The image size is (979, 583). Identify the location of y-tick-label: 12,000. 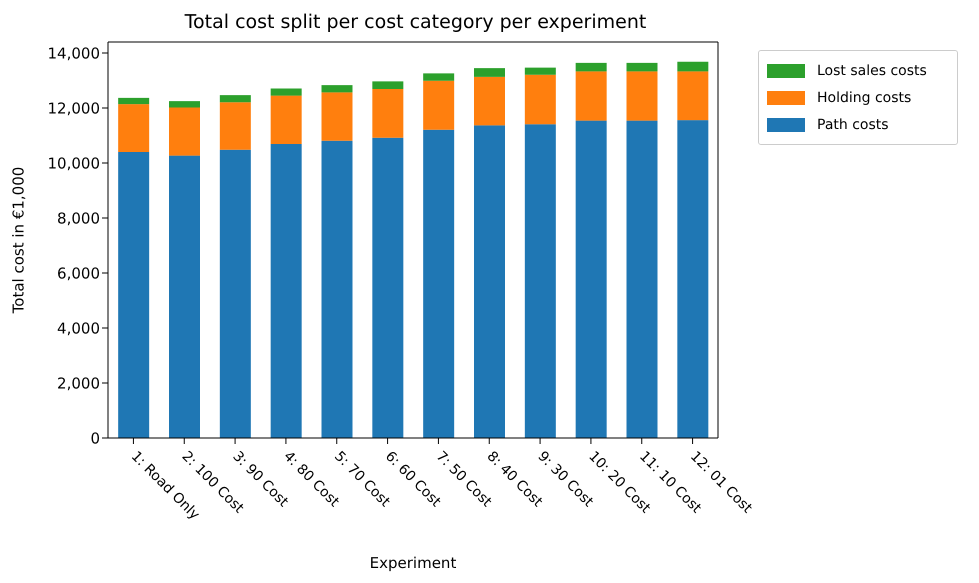
(74, 108).